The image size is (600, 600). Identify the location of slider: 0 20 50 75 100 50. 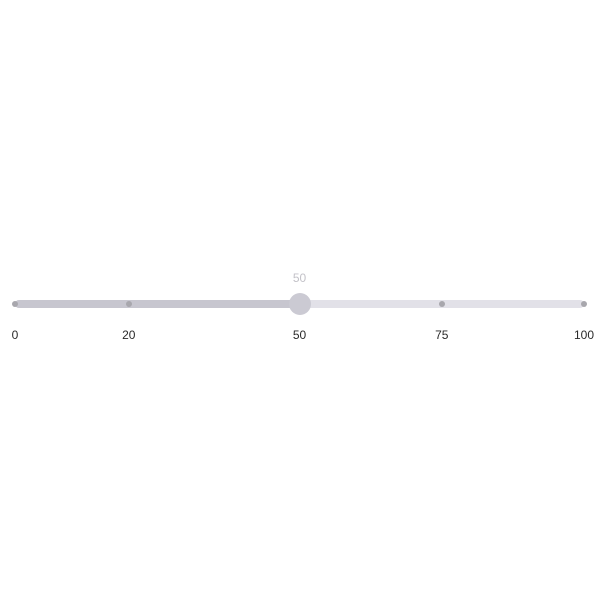
(302, 305).